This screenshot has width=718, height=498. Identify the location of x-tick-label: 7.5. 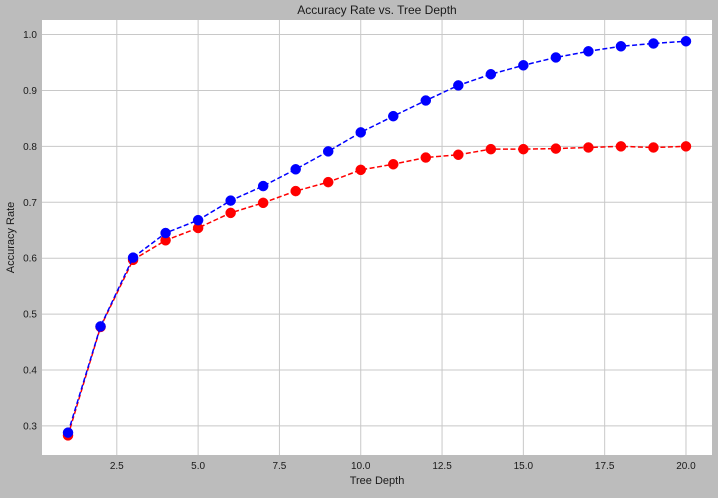
(279, 466).